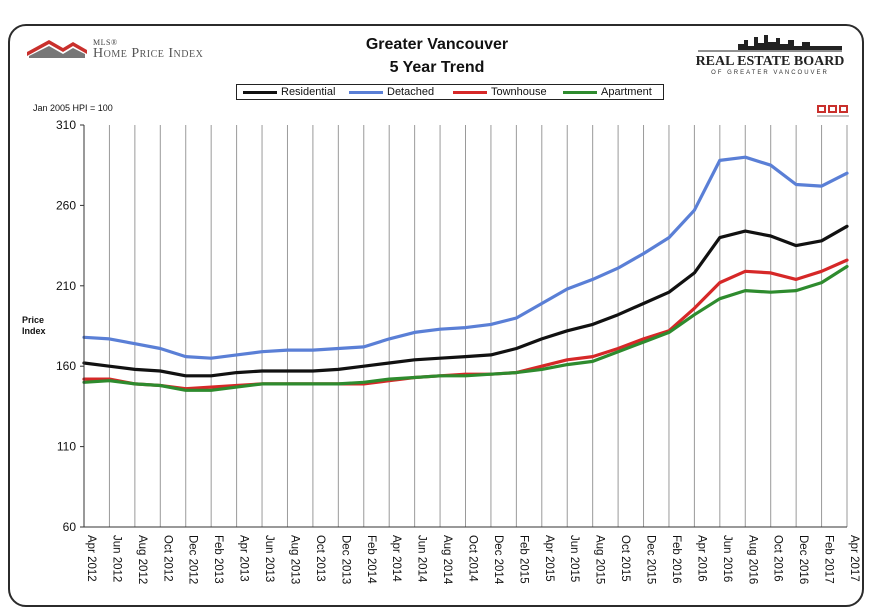  I want to click on x-tick-label: Jun 2016, so click(727, 558).